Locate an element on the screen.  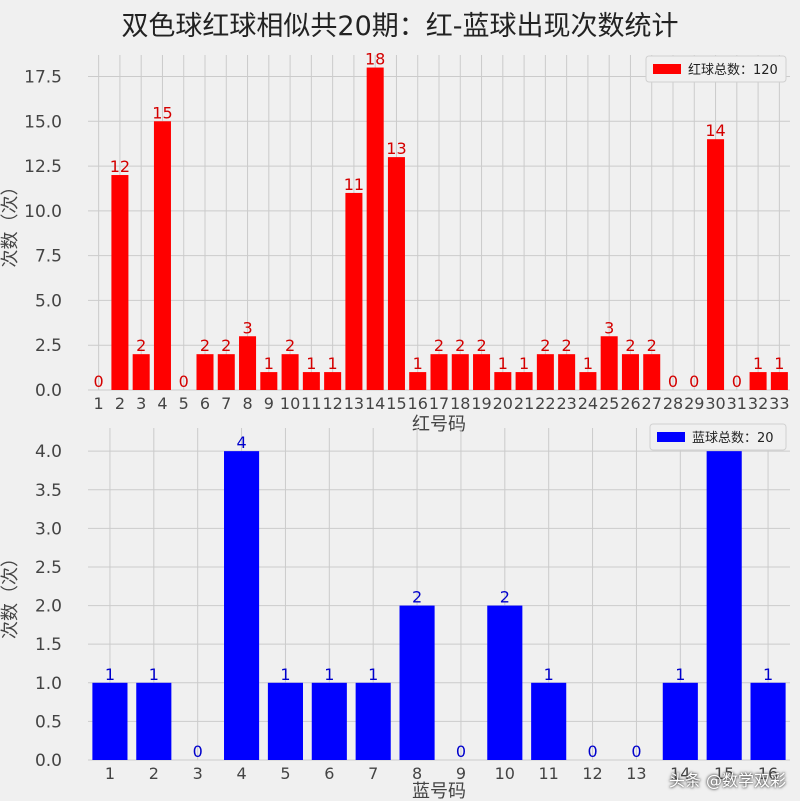
red-xtick-label: 15 is located at coordinates (396, 403).